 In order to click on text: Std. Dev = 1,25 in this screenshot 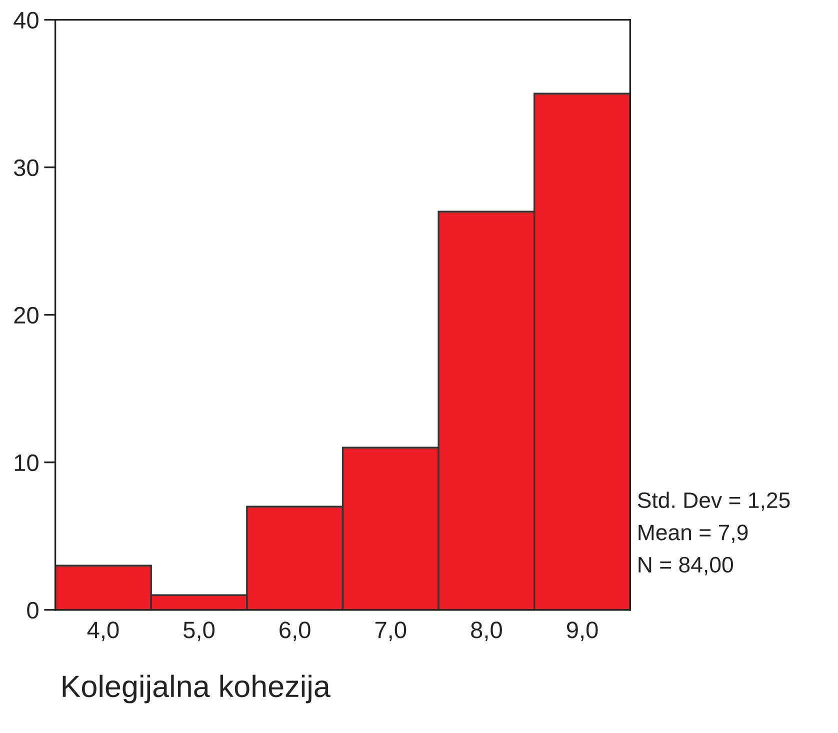, I will do `click(714, 501)`.